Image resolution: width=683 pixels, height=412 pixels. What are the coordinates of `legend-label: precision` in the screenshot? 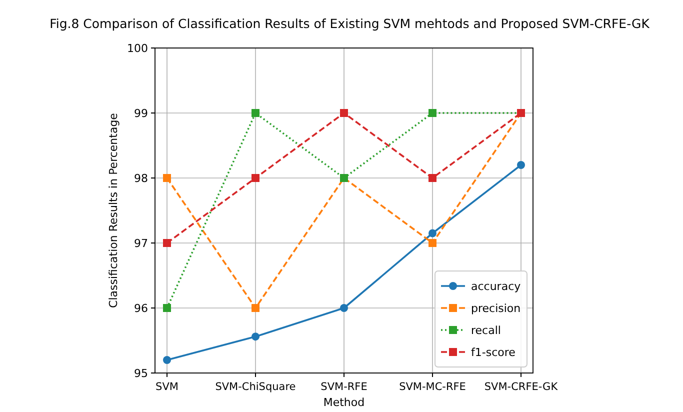 It's located at (496, 308).